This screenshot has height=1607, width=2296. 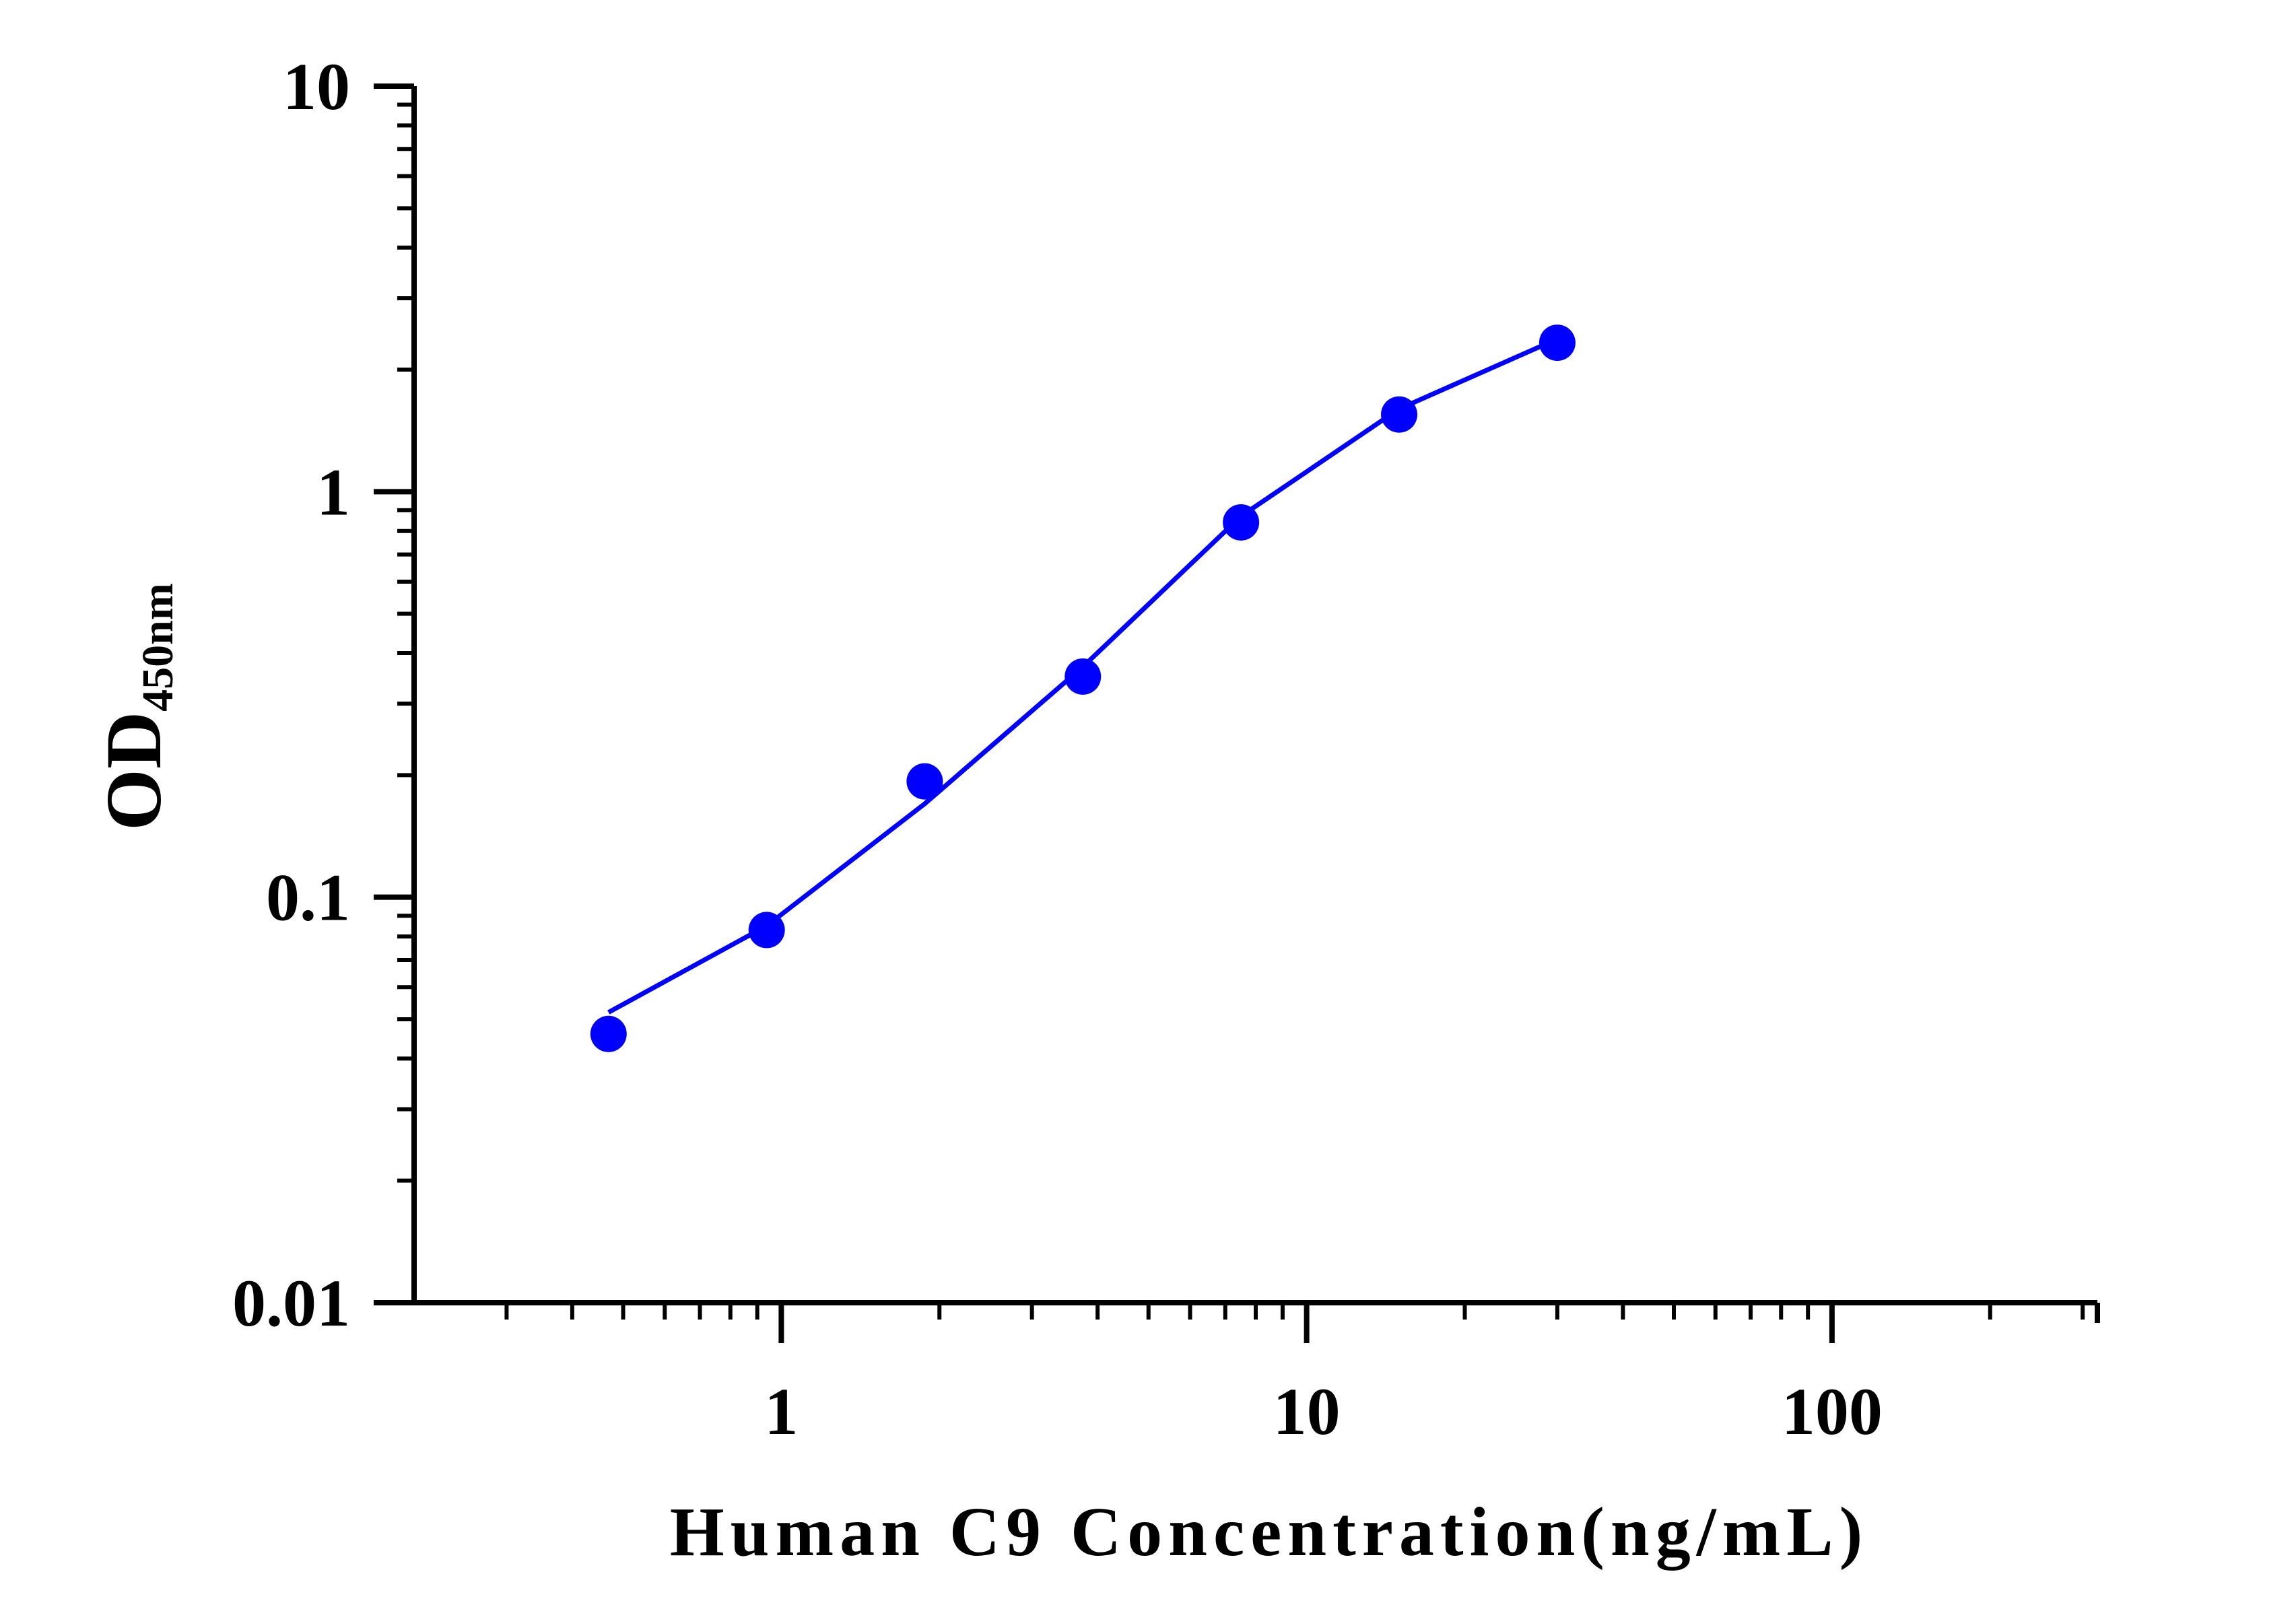 I want to click on x-tick-label: 100, so click(x=1832, y=1411).